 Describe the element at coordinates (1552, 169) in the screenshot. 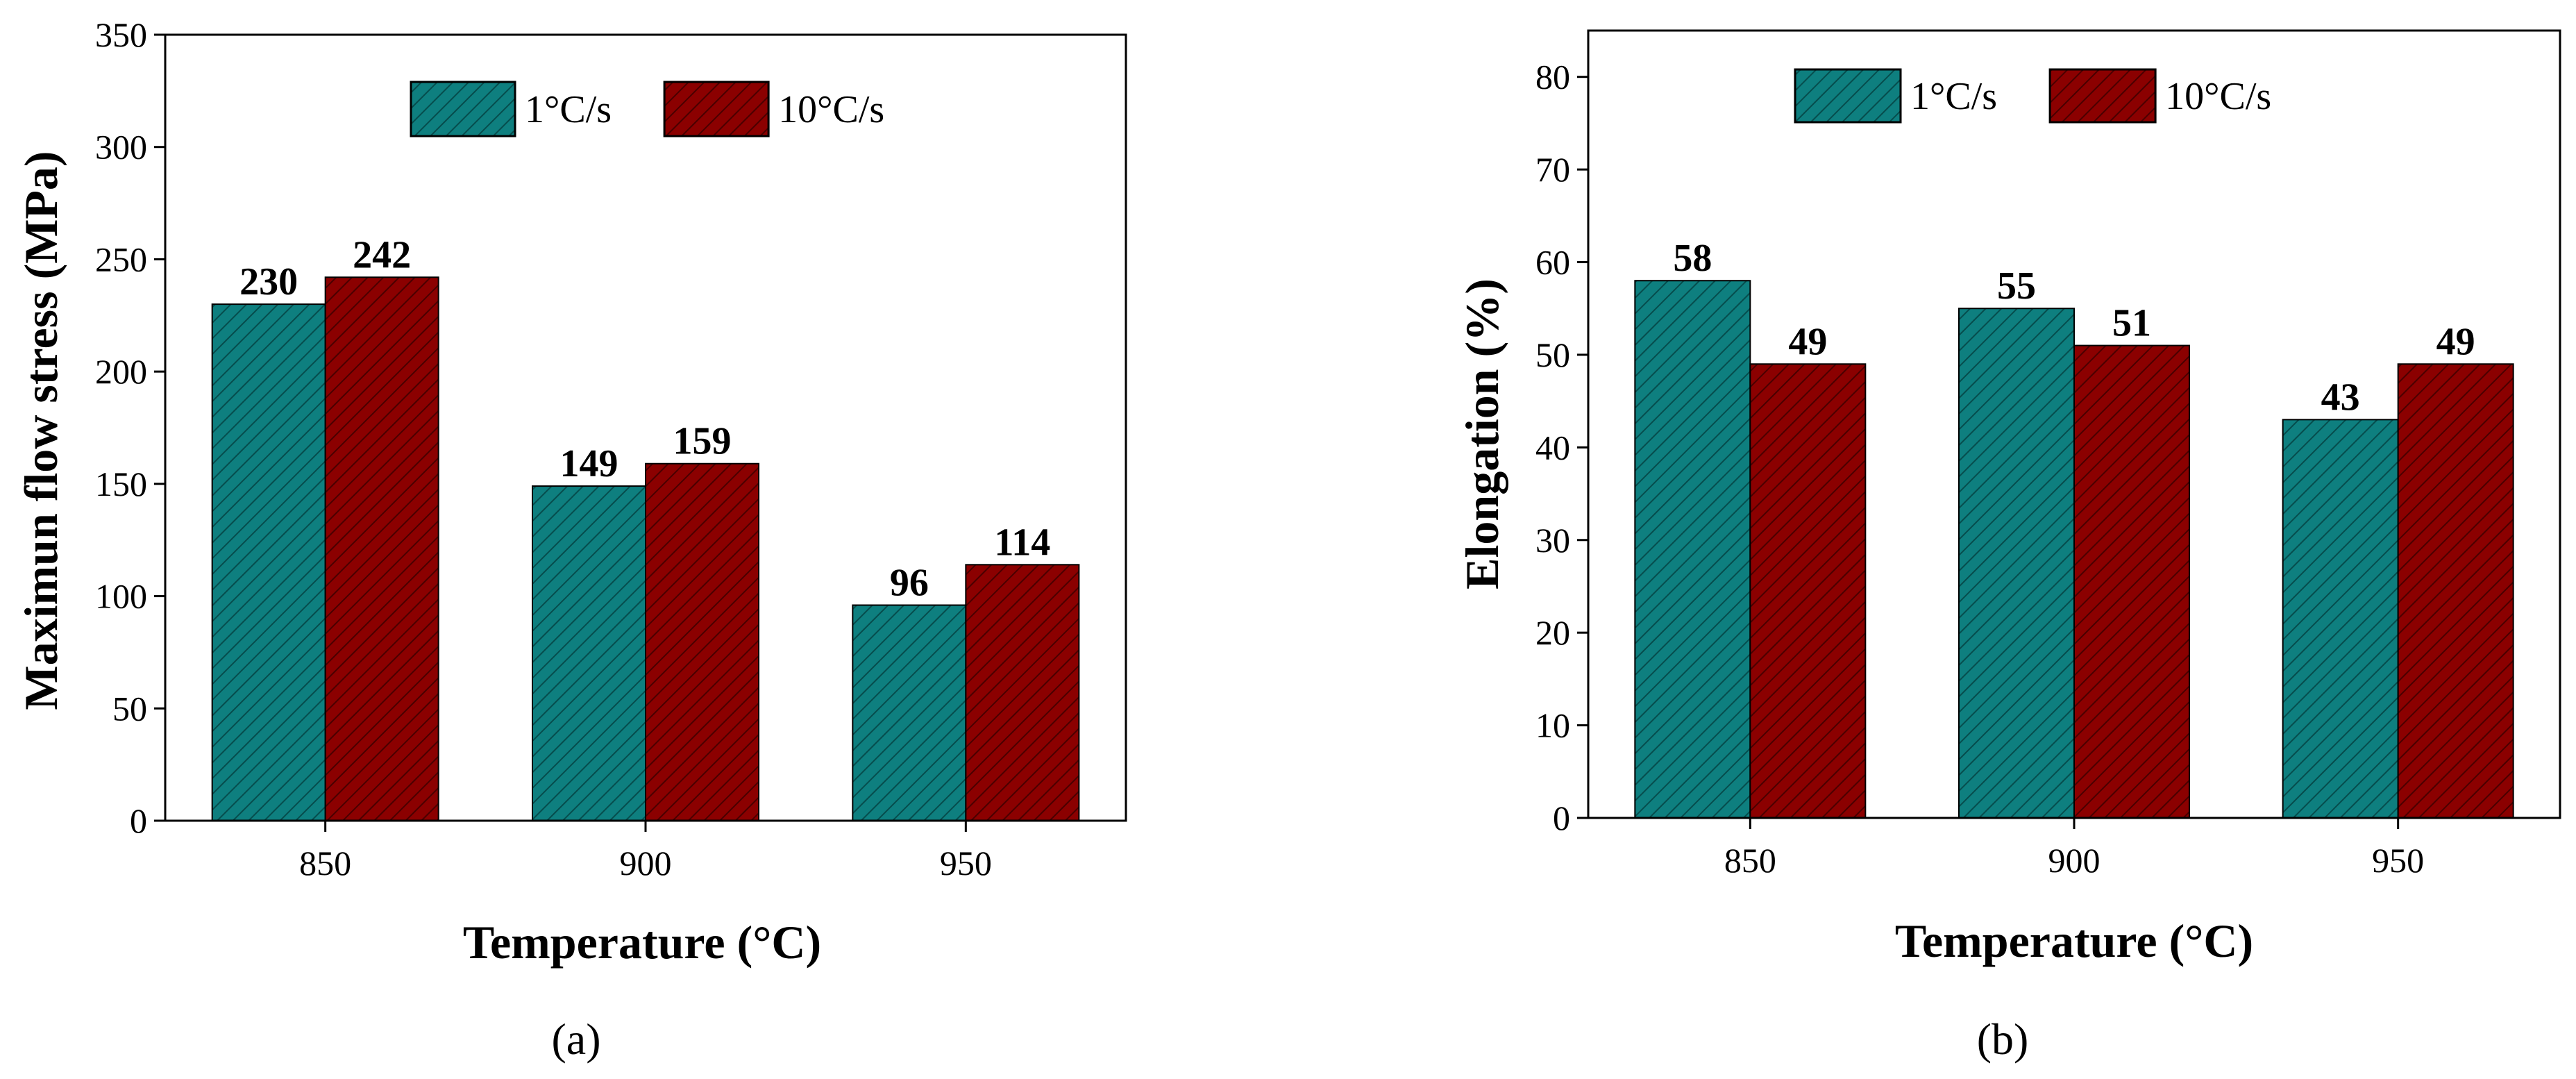

I see `y-tick-label: 70` at that location.